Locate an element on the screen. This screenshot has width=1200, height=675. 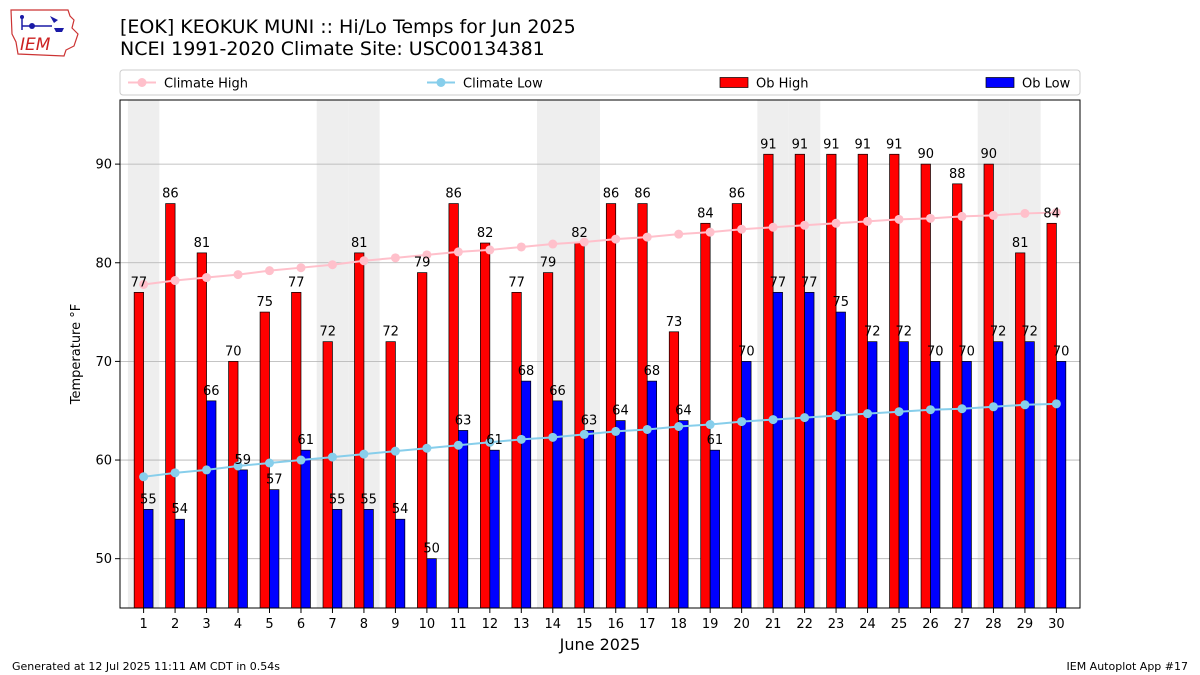
x-tick-label-30: 30 is located at coordinates (1056, 624).